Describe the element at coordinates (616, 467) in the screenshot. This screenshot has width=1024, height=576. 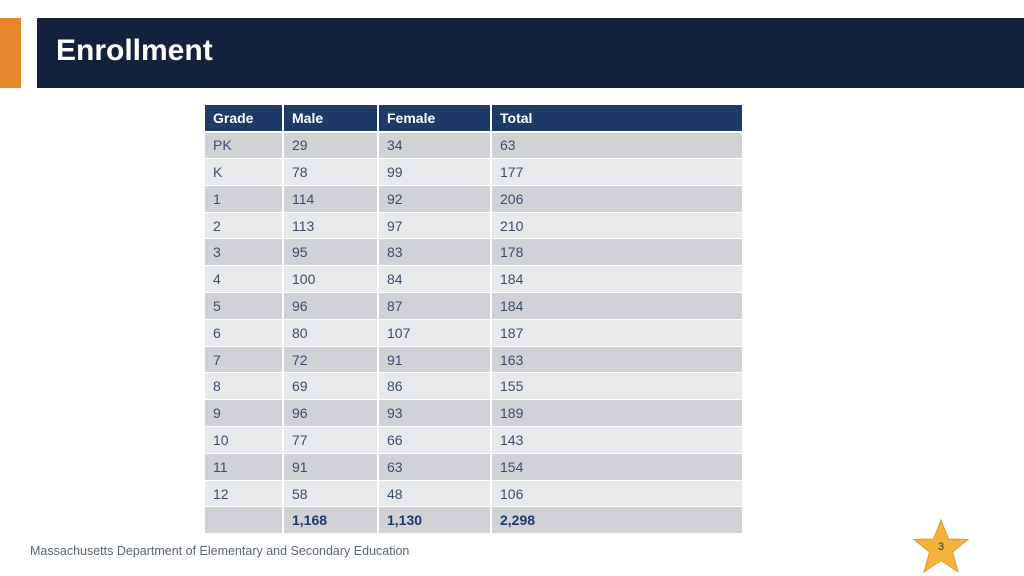
I see `cell-total: 154` at that location.